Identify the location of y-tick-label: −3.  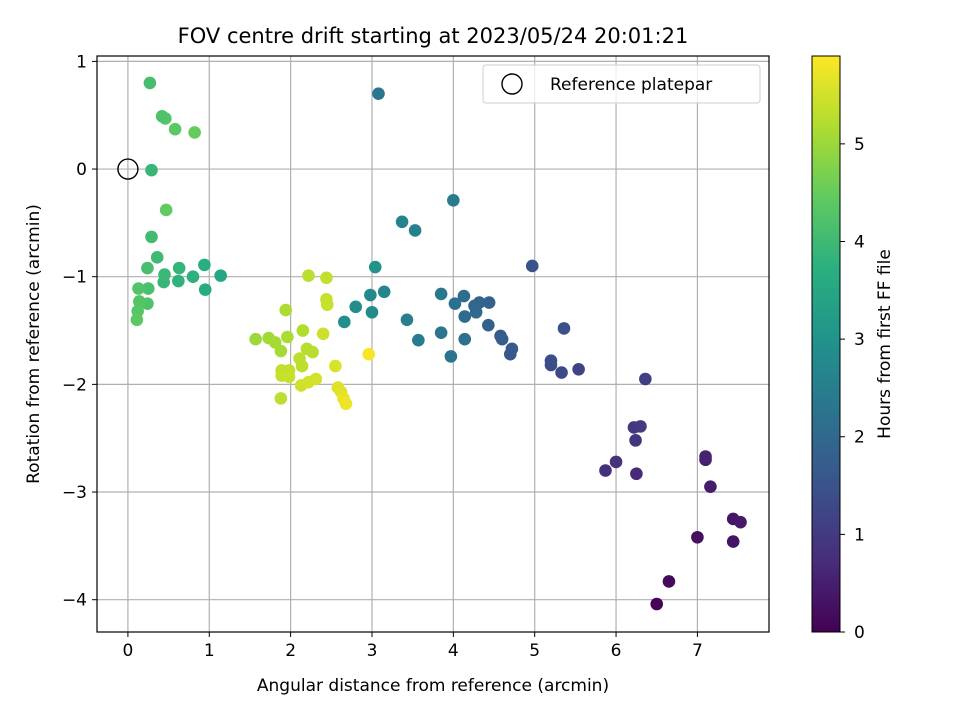
(74, 493).